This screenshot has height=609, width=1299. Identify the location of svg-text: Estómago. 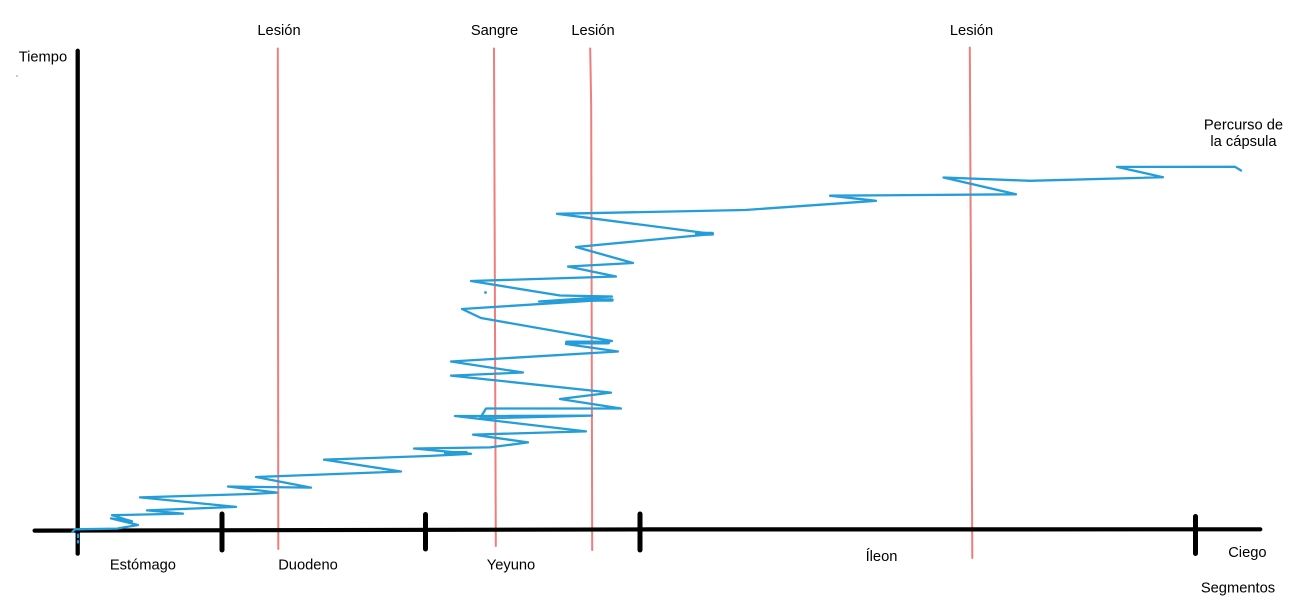
(143, 565).